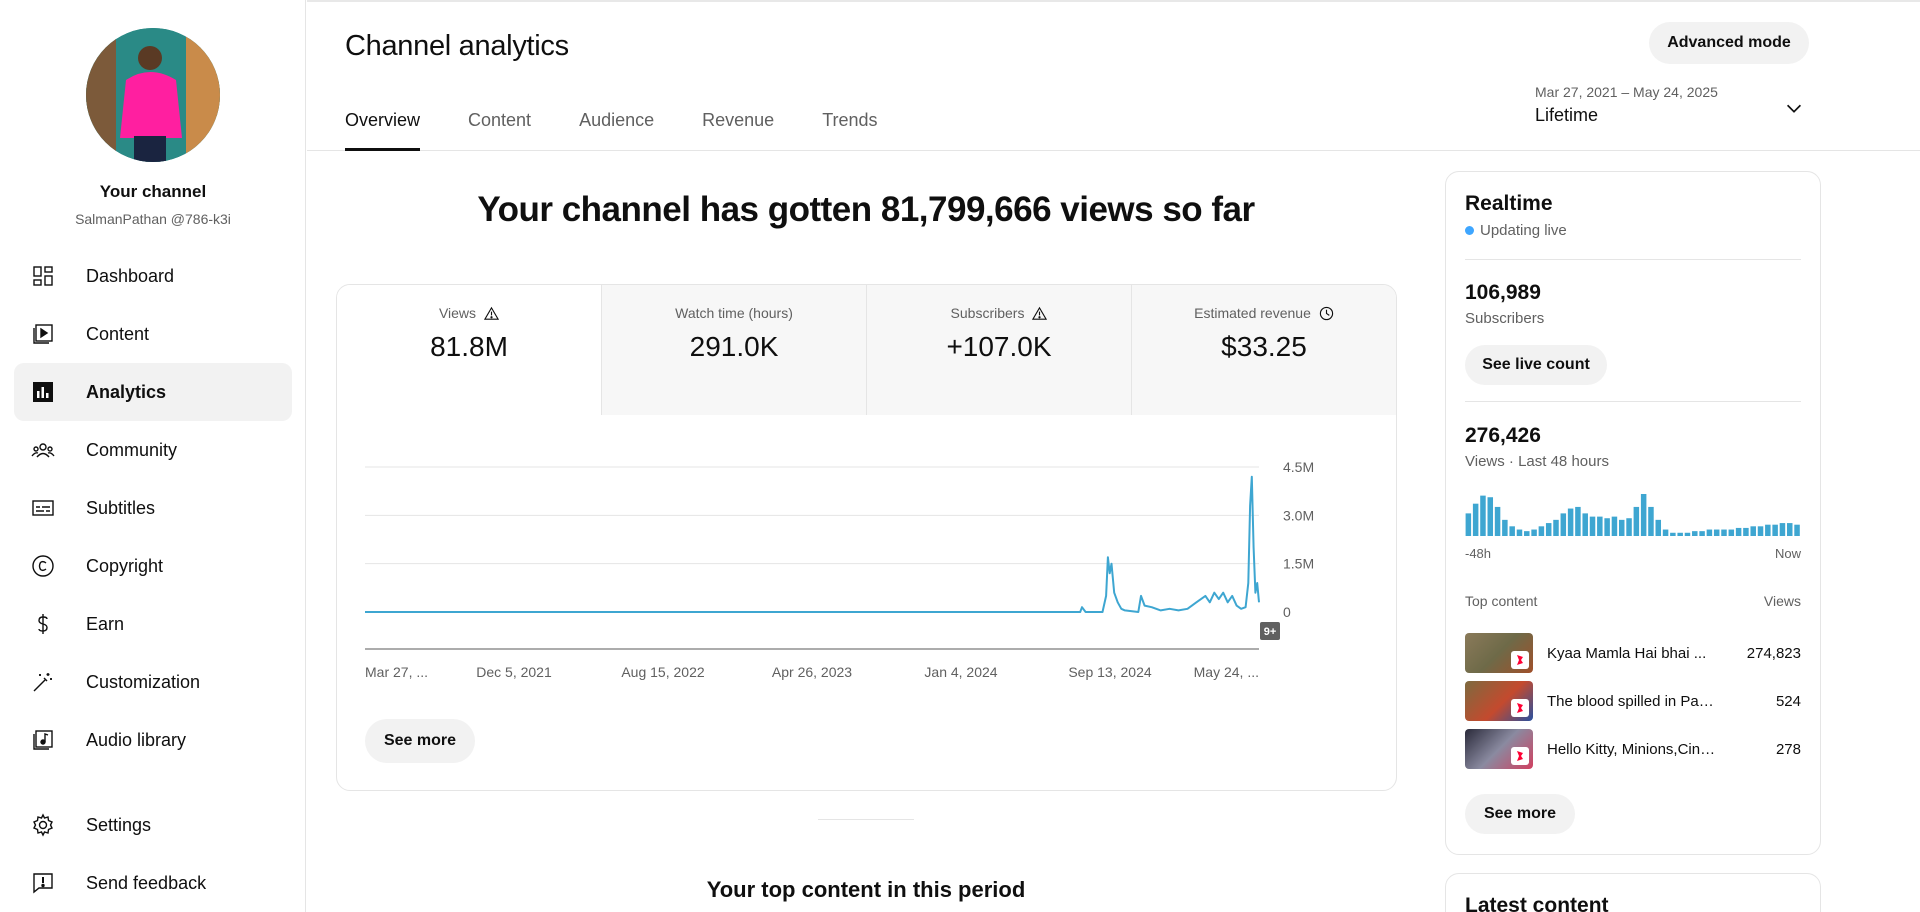 This screenshot has height=912, width=1920. I want to click on sidebar-item-content: Content, so click(153, 334).